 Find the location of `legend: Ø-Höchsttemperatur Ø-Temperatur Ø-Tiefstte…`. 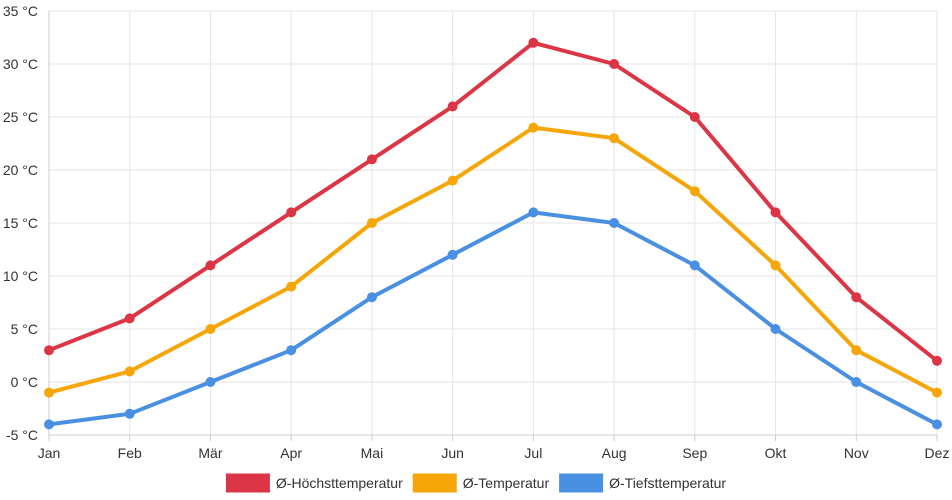

legend: Ø-Höchsttemperatur Ø-Temperatur Ø-Tiefstte… is located at coordinates (475, 483).